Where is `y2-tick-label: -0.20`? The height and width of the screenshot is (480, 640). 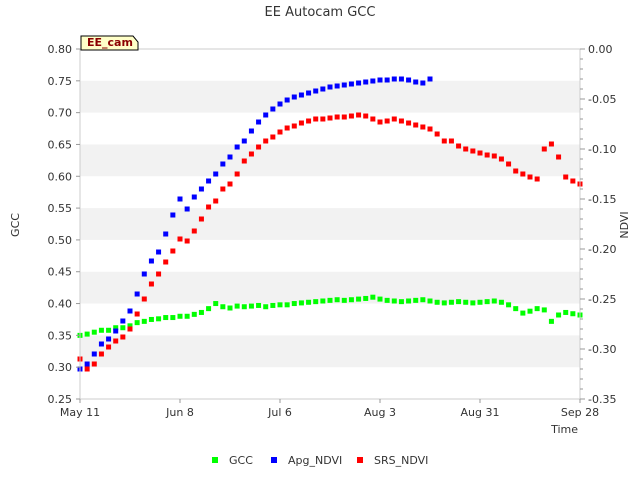
y2-tick-label: -0.20 is located at coordinates (602, 249).